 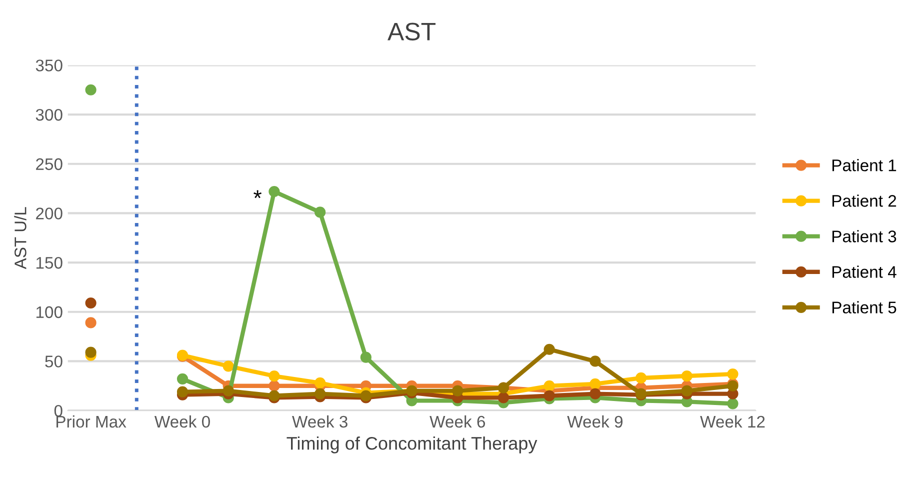 I want to click on x-axis-title: Timing of Concomitant Therapy, so click(x=412, y=445).